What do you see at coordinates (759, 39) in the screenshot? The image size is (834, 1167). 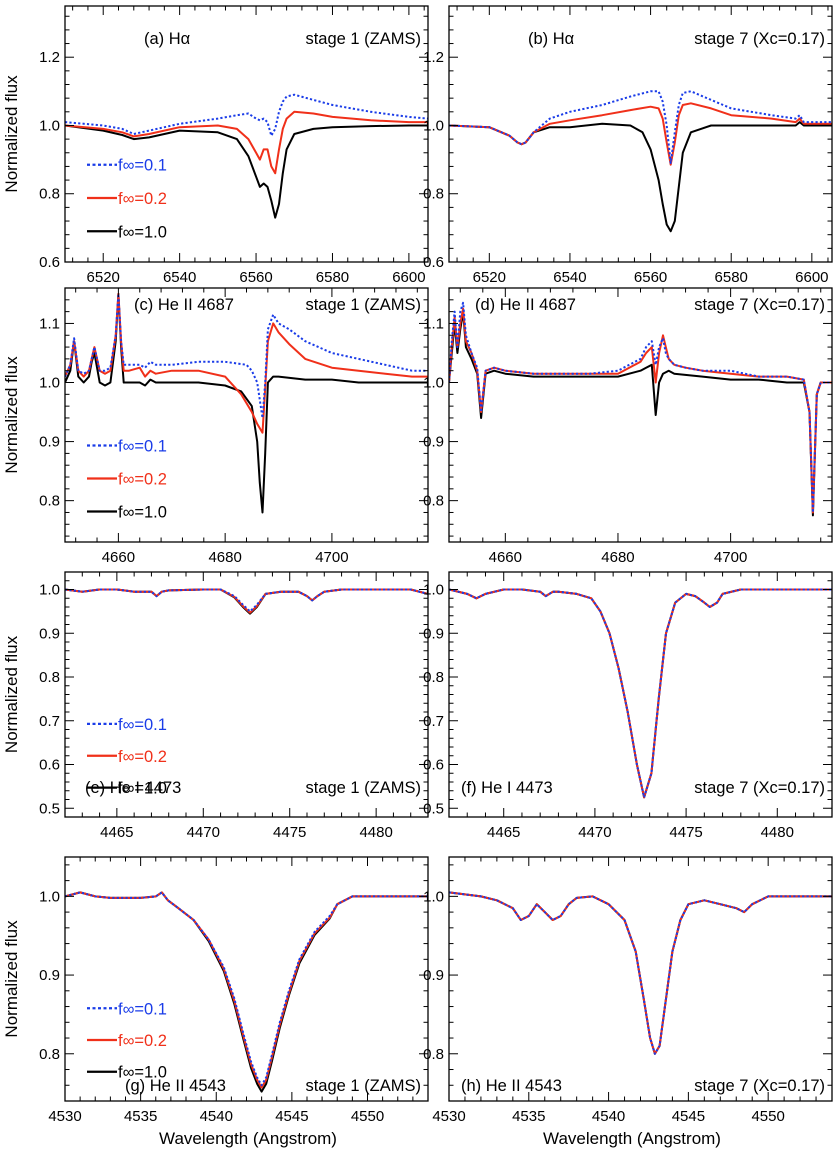 I see `panel-b-stage: stage 7 (Xc=0.17)` at bounding box center [759, 39].